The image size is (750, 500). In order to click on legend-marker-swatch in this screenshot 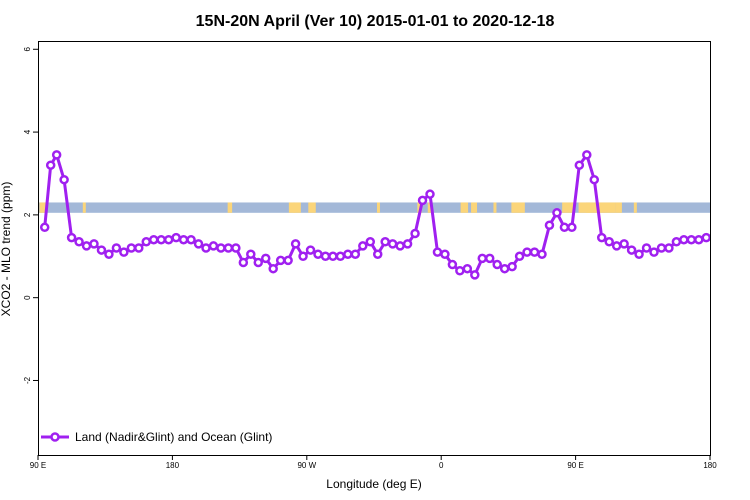, I will do `click(55, 437)`.